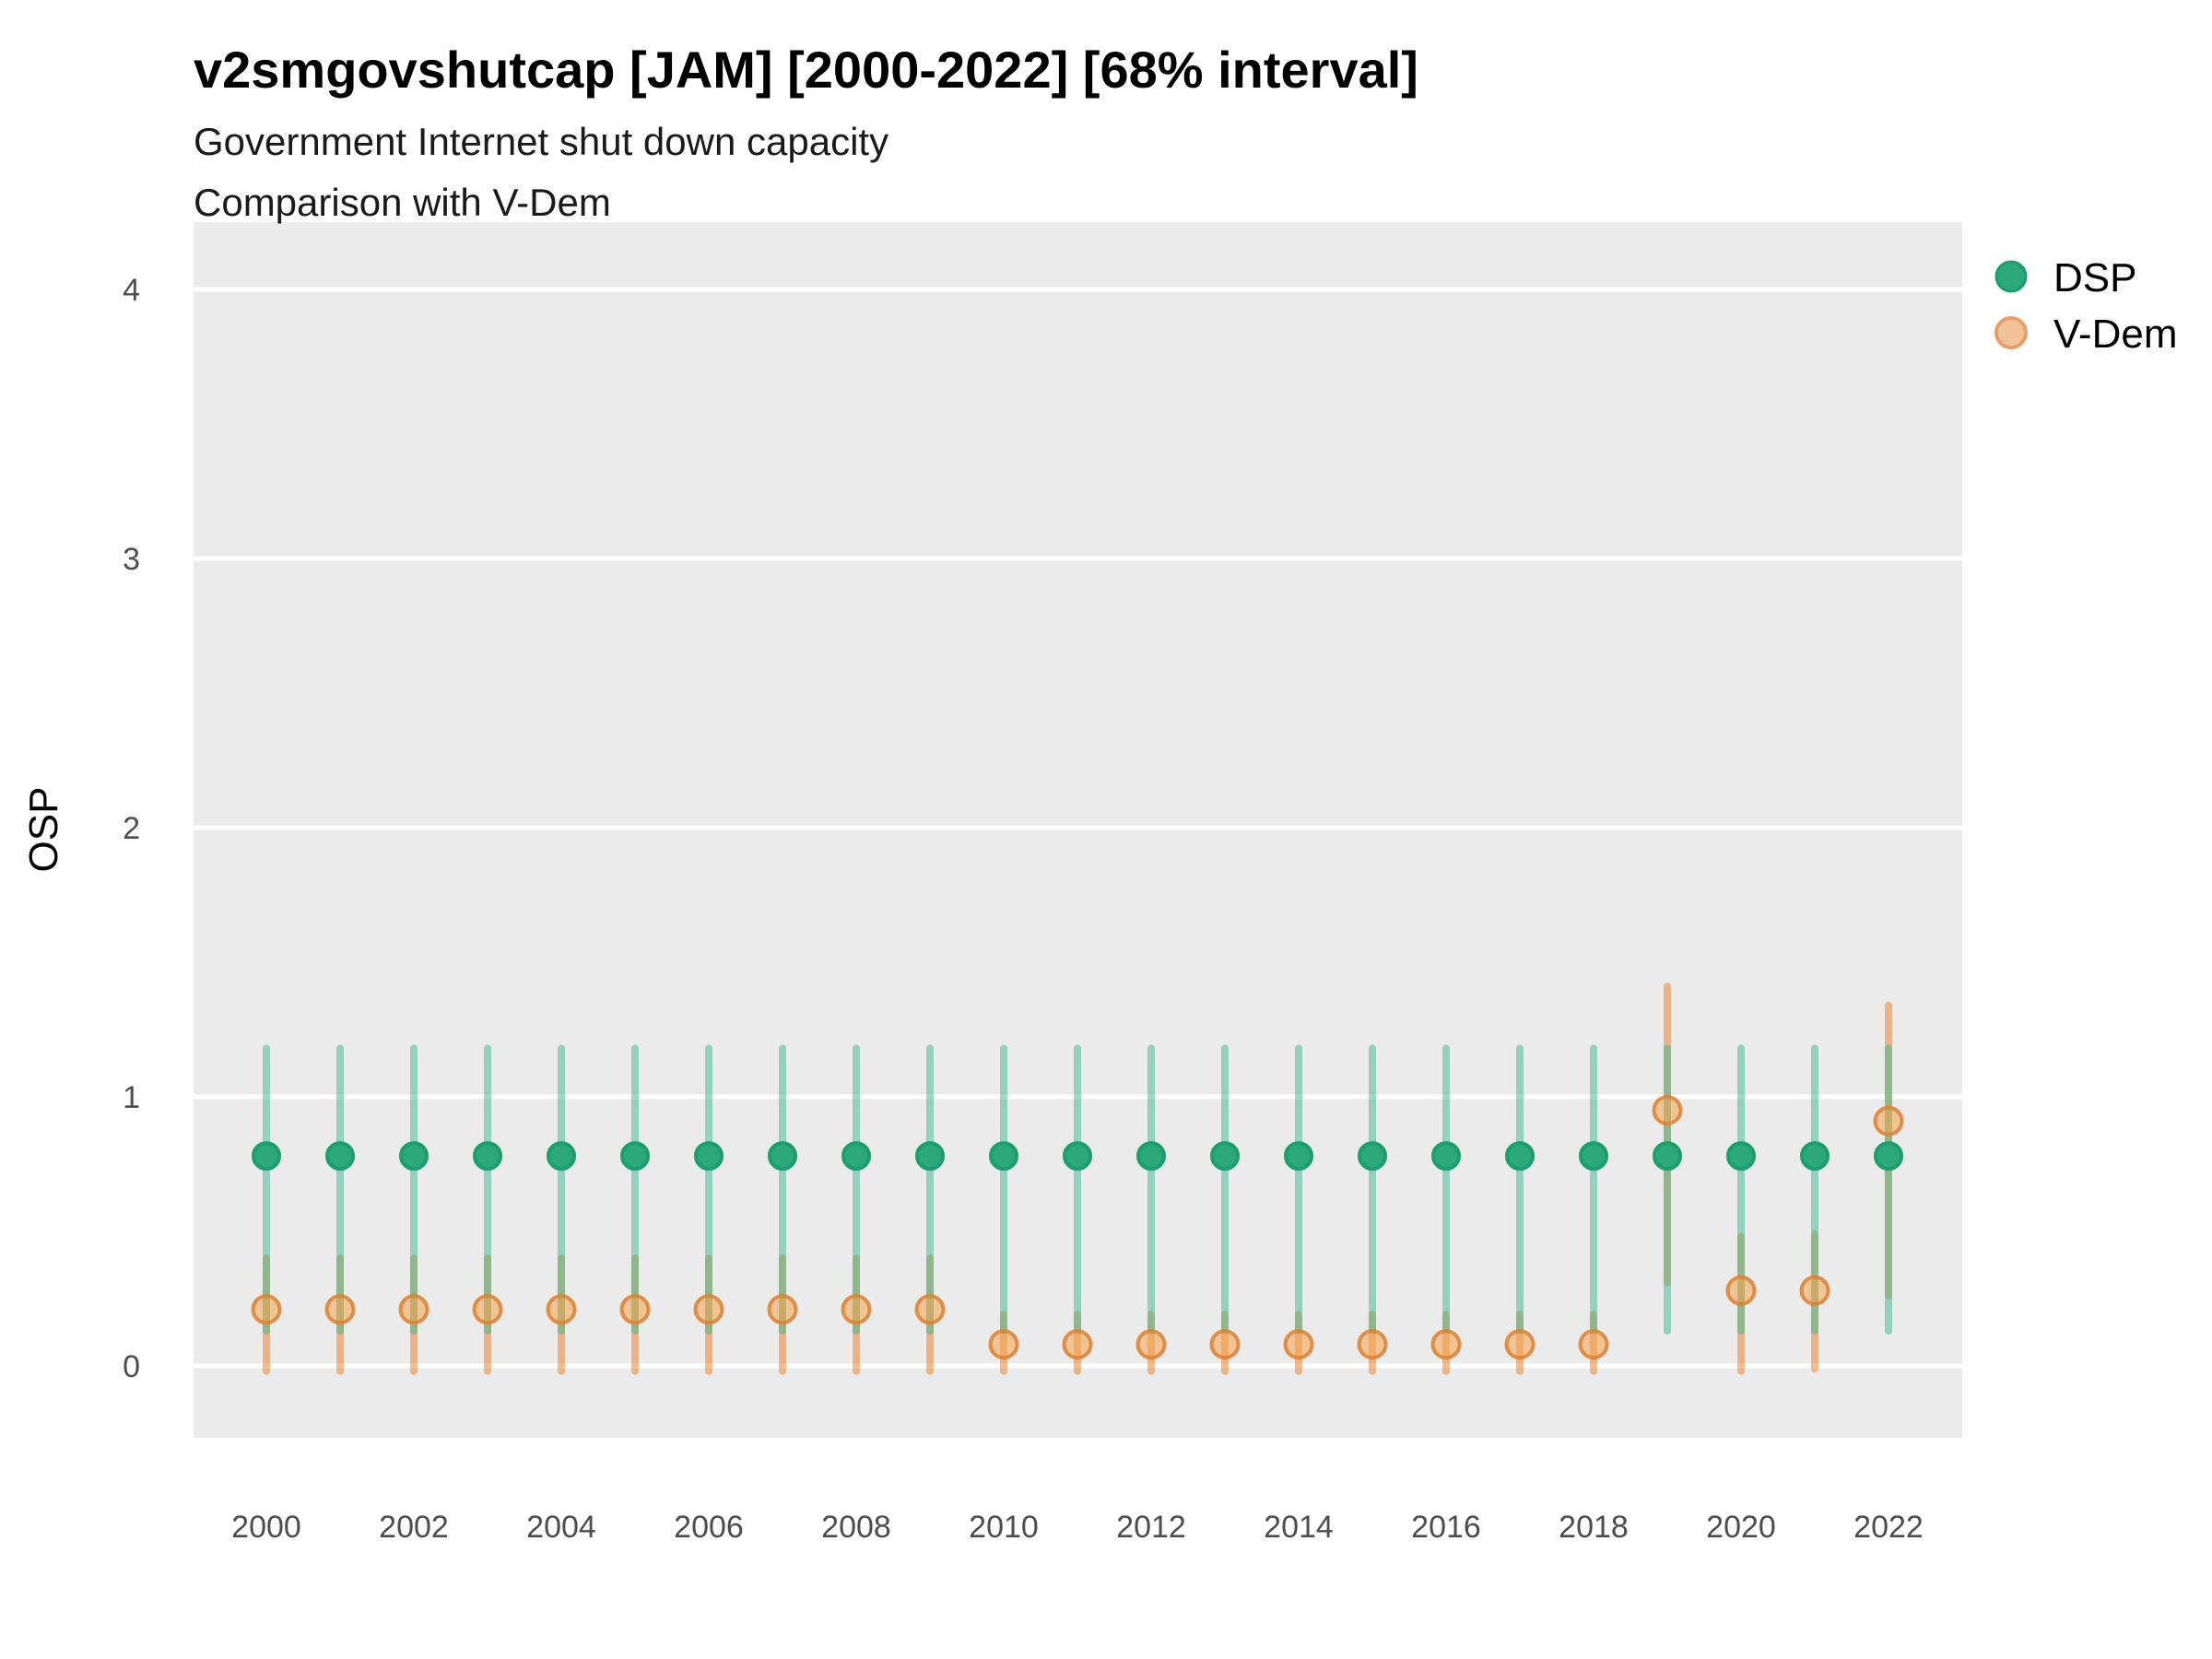 The image size is (2212, 1659). Describe the element at coordinates (708, 1309) in the screenshot. I see `vdem-point-2006` at that location.